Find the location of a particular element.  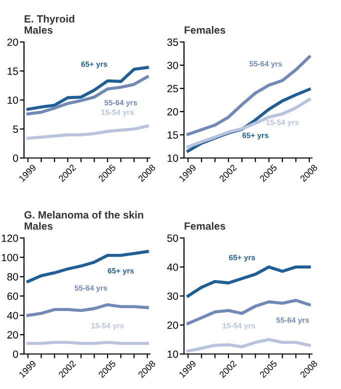

y-tick-label: 50 is located at coordinates (172, 238).